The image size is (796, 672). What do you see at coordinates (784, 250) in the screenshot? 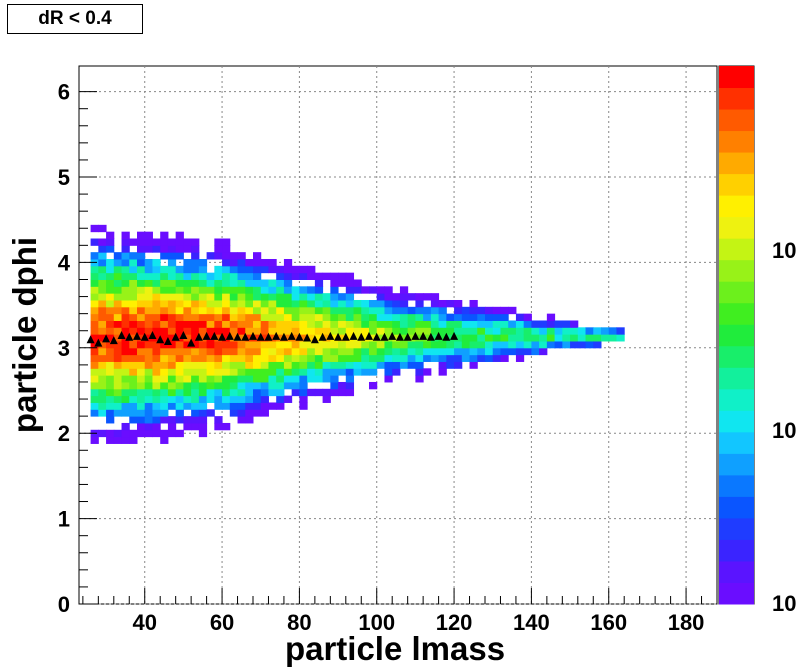
I see `colorbar-tick-label: 10` at bounding box center [784, 250].